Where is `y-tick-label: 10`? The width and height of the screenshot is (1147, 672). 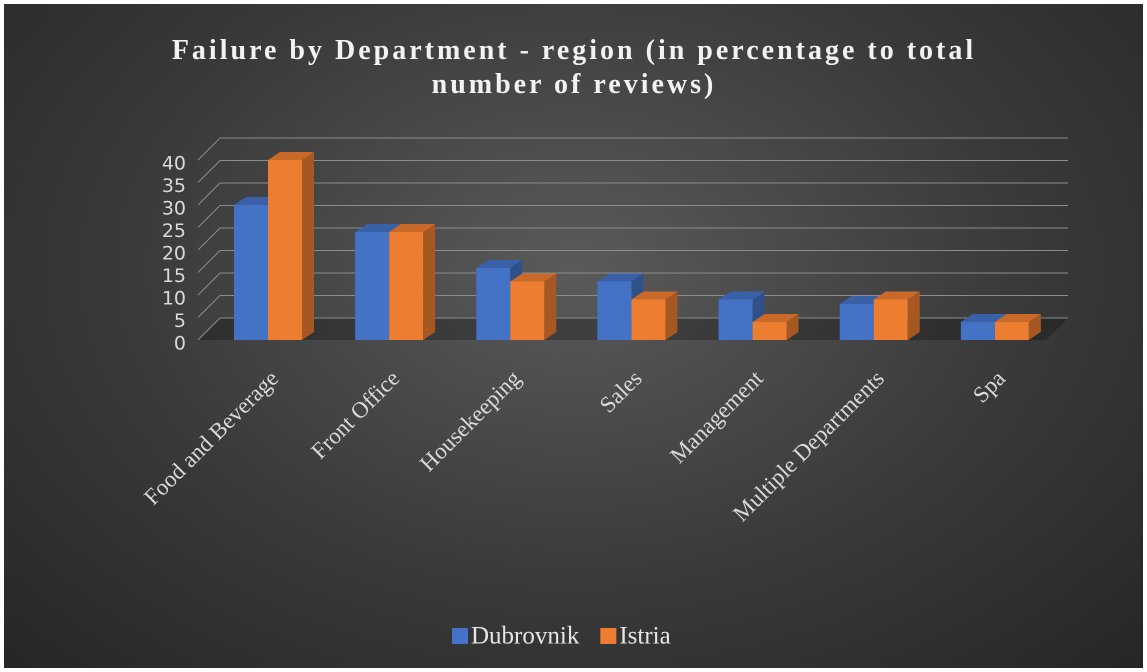 y-tick-label: 10 is located at coordinates (174, 299).